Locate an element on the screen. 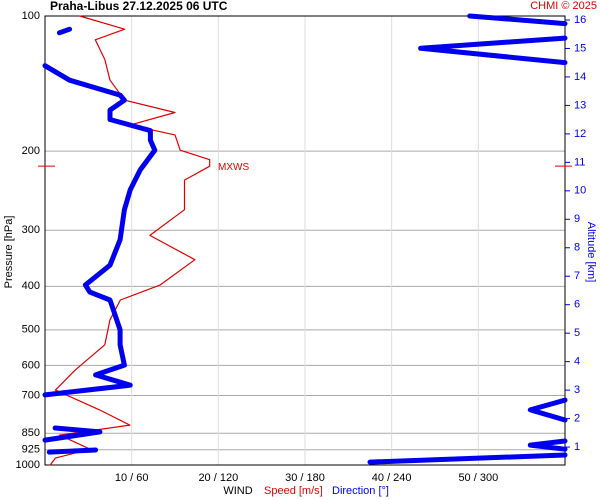  y2-tick-label: 12 is located at coordinates (580, 134).